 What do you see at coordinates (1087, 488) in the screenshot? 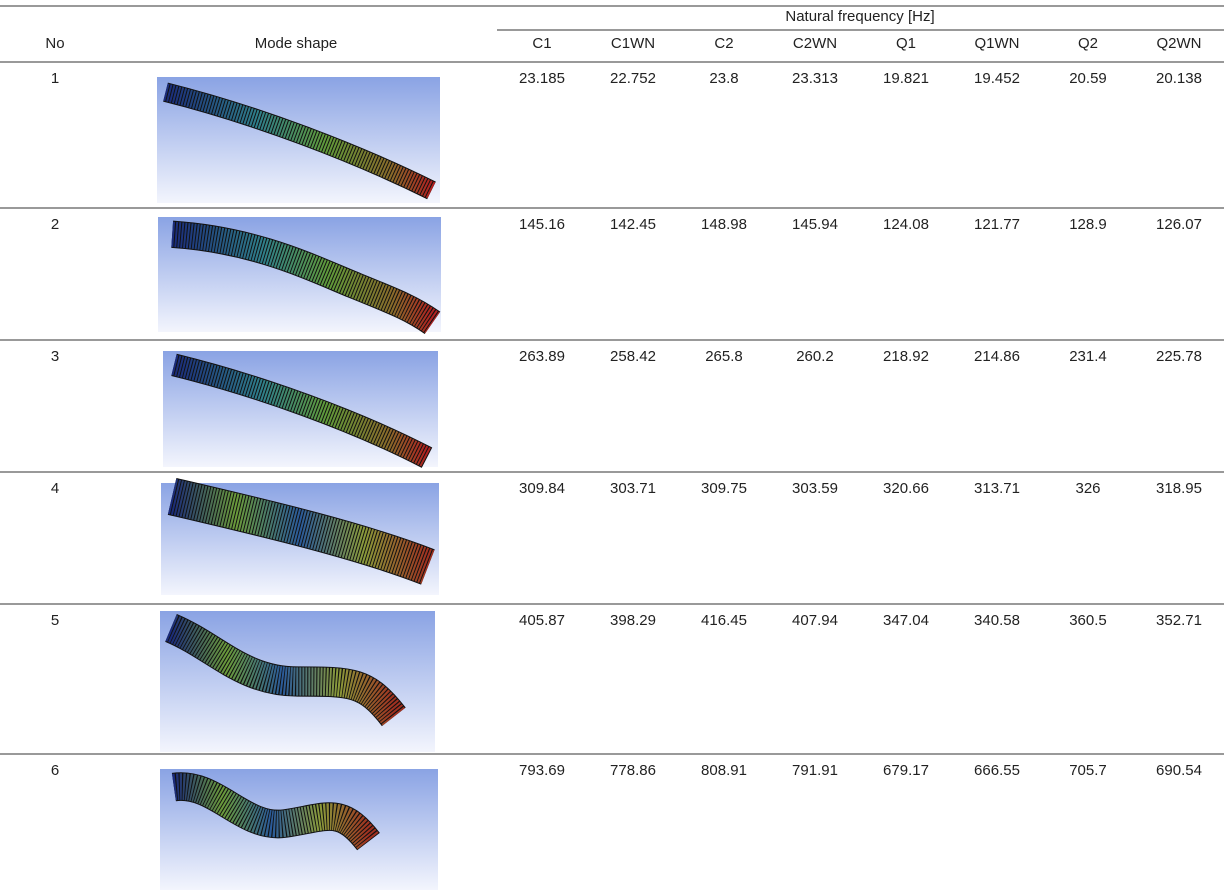
I see `cell-value: 326` at bounding box center [1087, 488].